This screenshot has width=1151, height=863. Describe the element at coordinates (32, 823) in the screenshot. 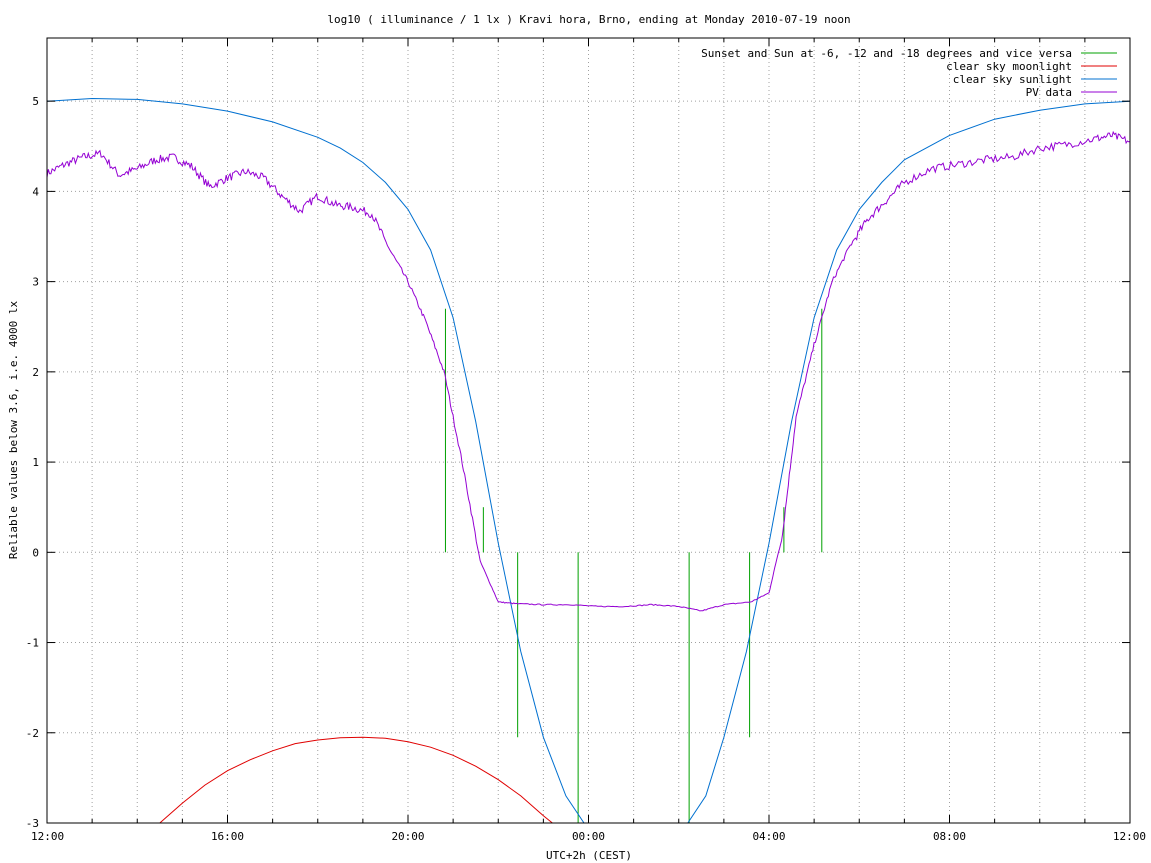

I see `y-tick-label: -3` at that location.